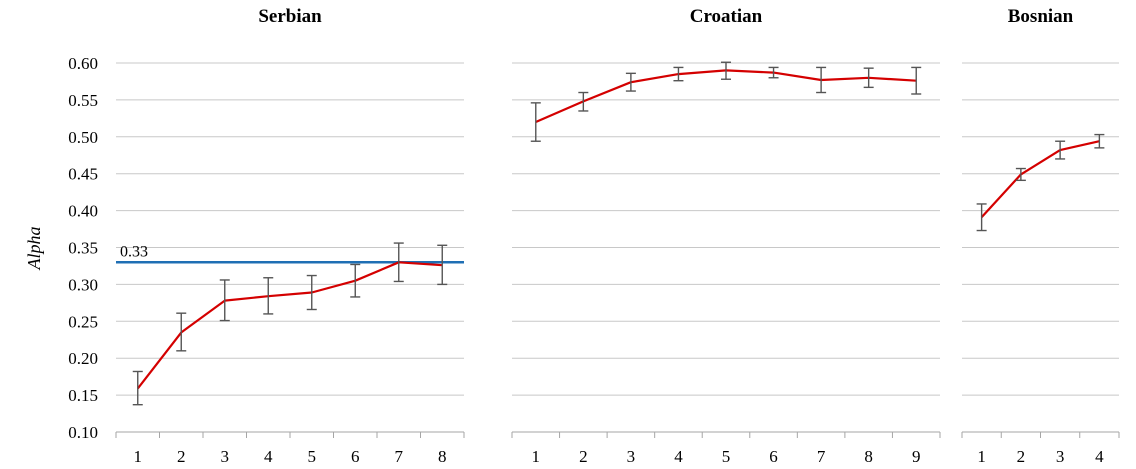  I want to click on serbian-x-tick-label: 1, so click(138, 456).